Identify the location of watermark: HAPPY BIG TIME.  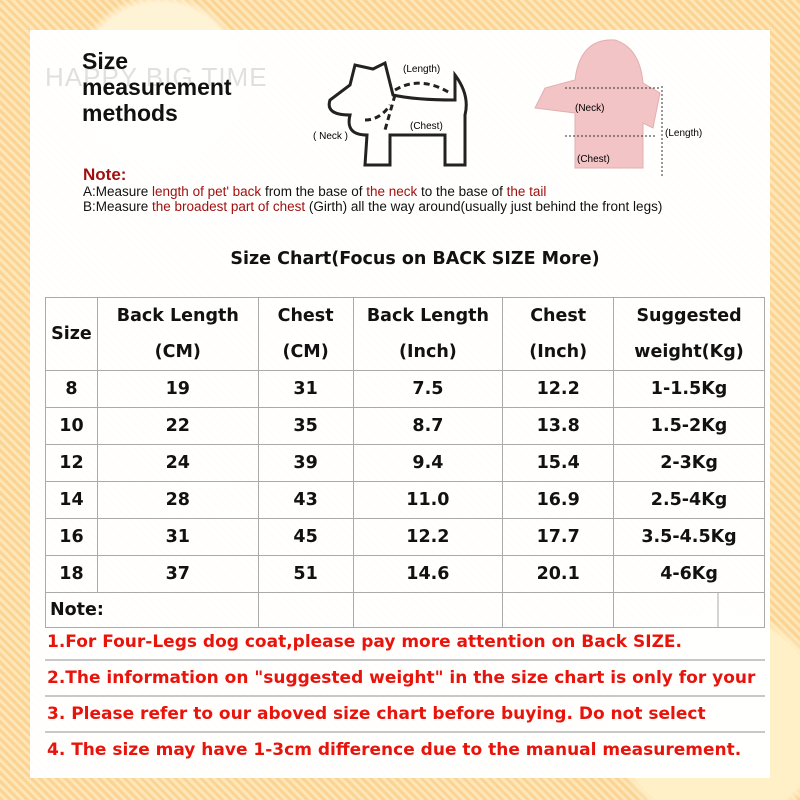
(156, 77).